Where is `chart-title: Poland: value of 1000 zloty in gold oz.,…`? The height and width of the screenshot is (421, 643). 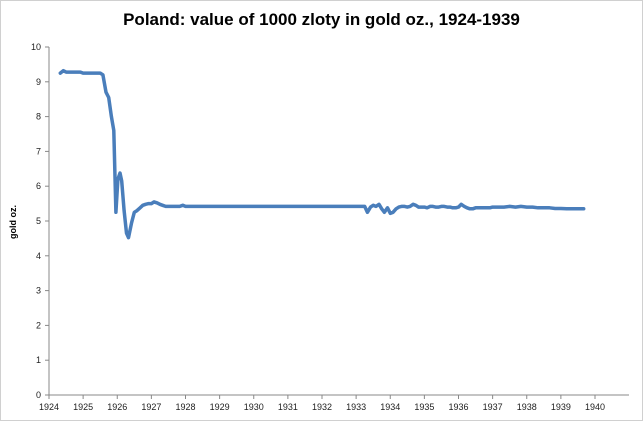 chart-title: Poland: value of 1000 zloty in gold oz.,… is located at coordinates (321, 19).